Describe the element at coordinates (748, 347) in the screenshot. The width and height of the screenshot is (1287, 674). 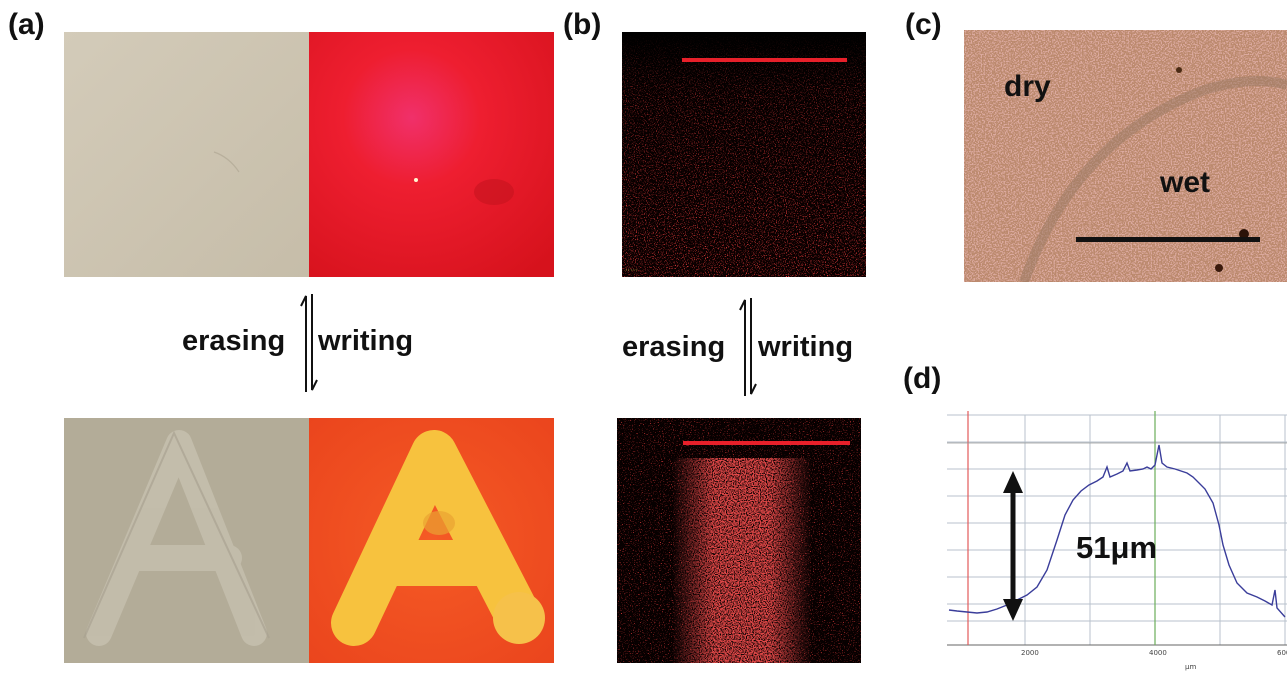
I see `reversible-arrows-right` at that location.